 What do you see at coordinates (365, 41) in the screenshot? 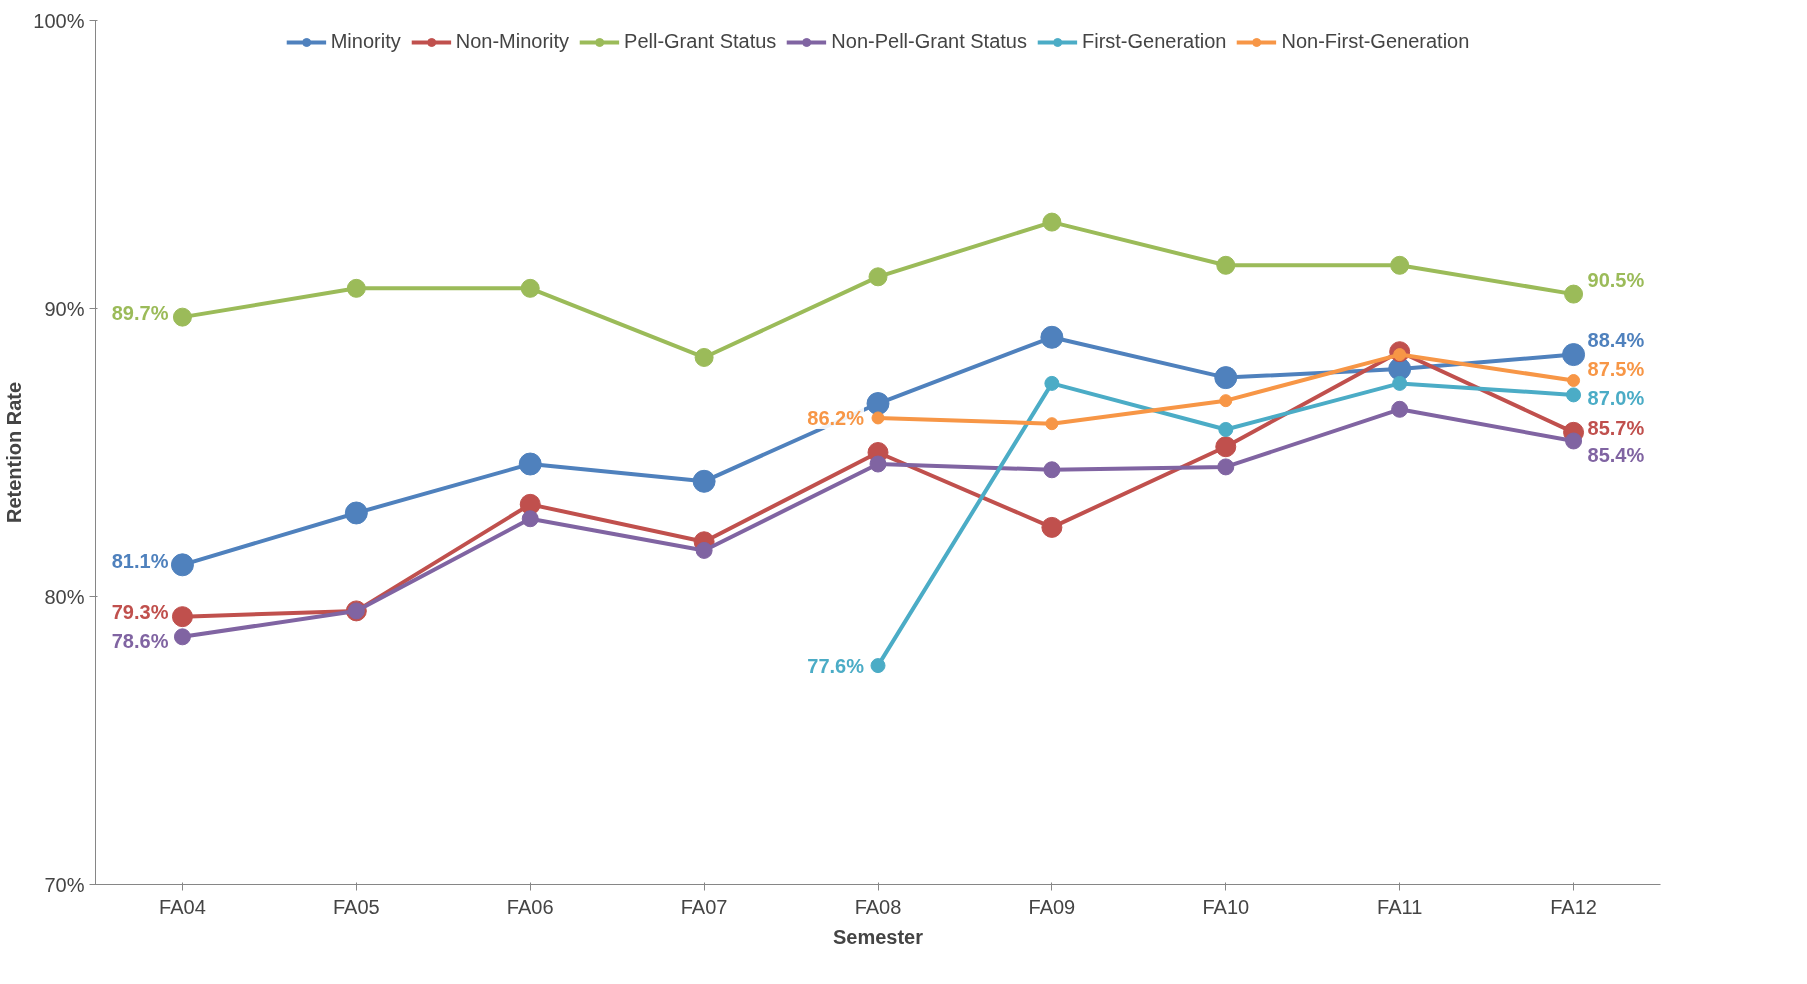
I see `legend-label: Minority` at bounding box center [365, 41].